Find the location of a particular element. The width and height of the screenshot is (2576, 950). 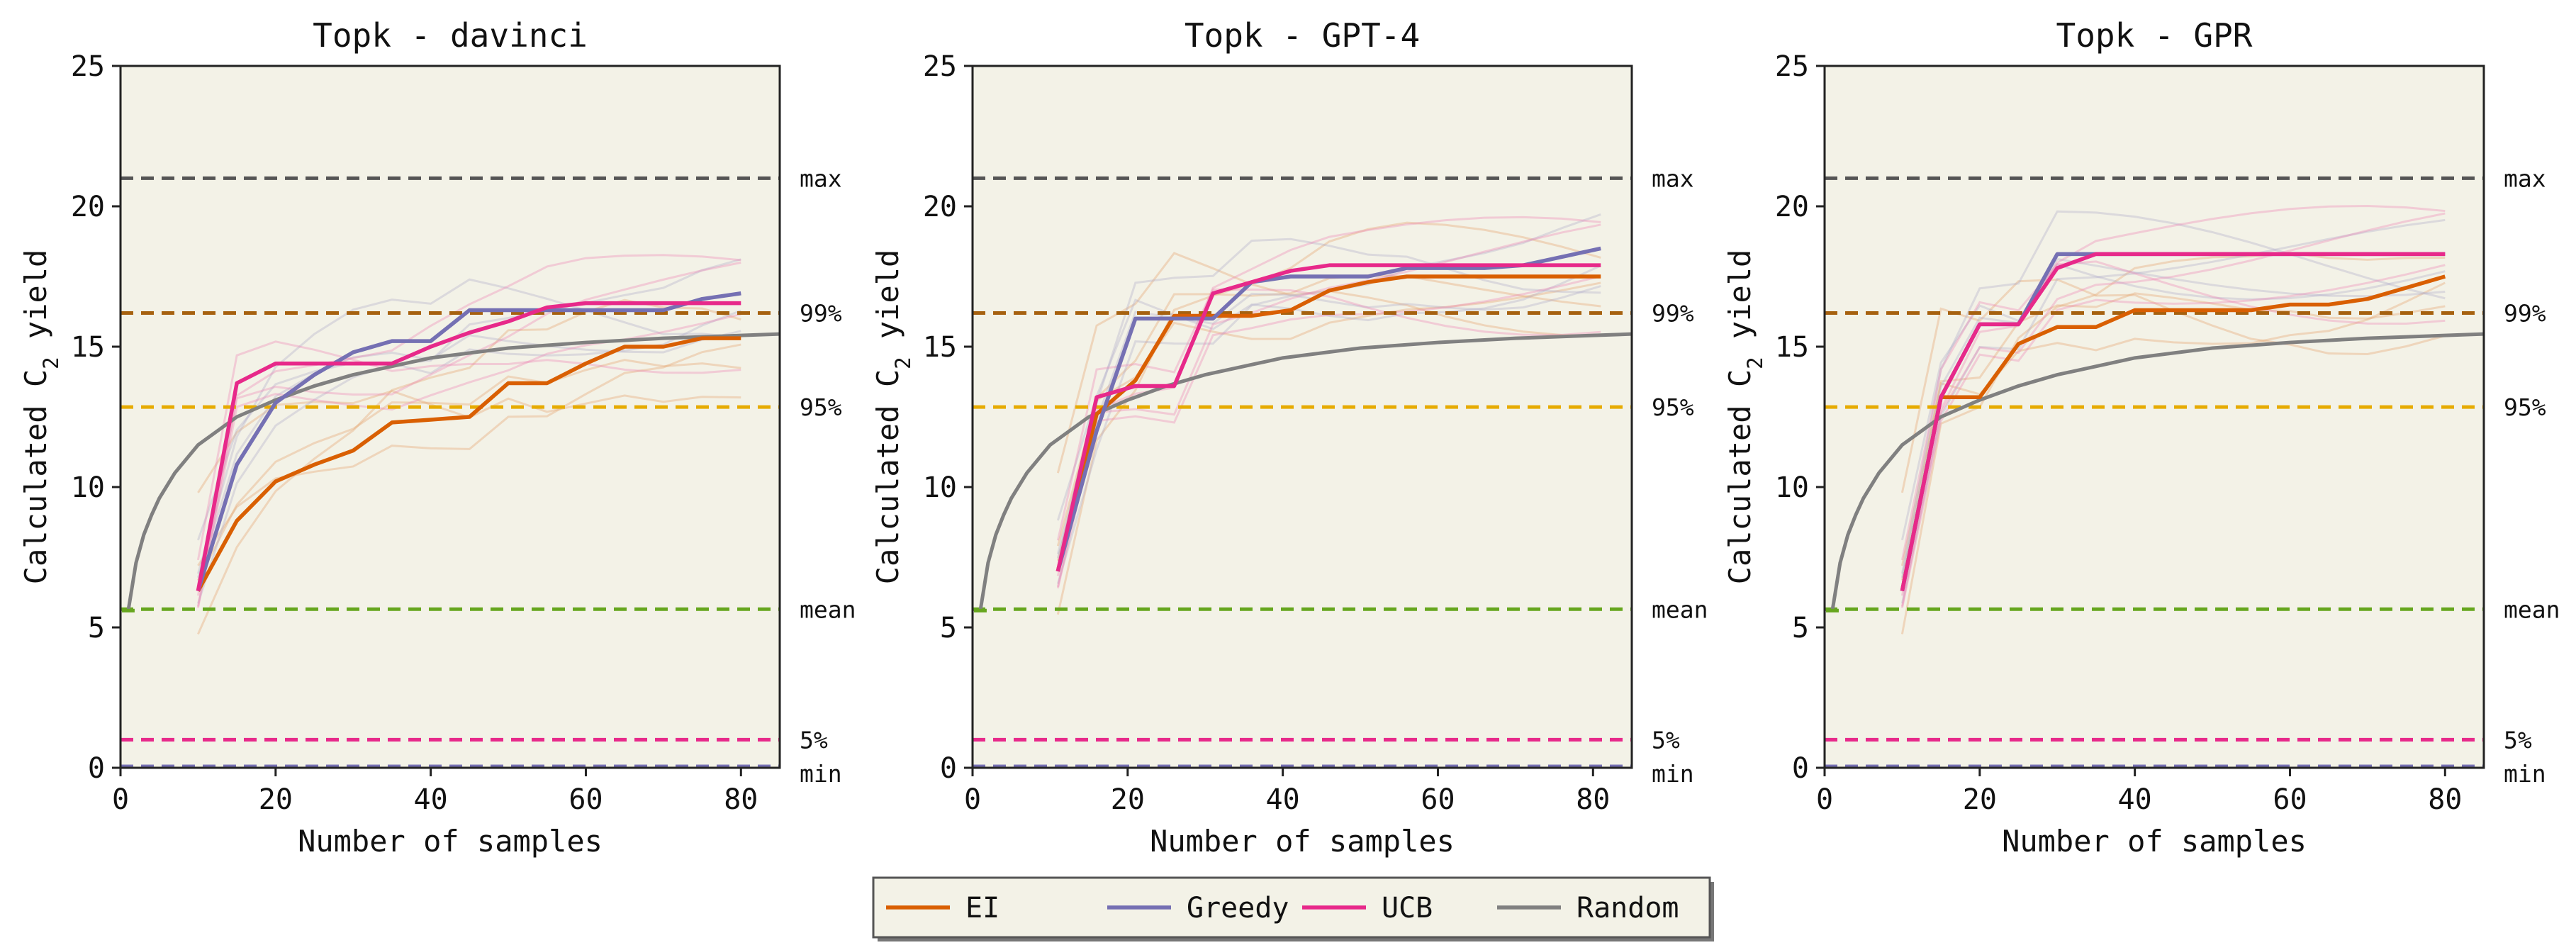

panel-title: Topk - GPT-4 is located at coordinates (1303, 35).